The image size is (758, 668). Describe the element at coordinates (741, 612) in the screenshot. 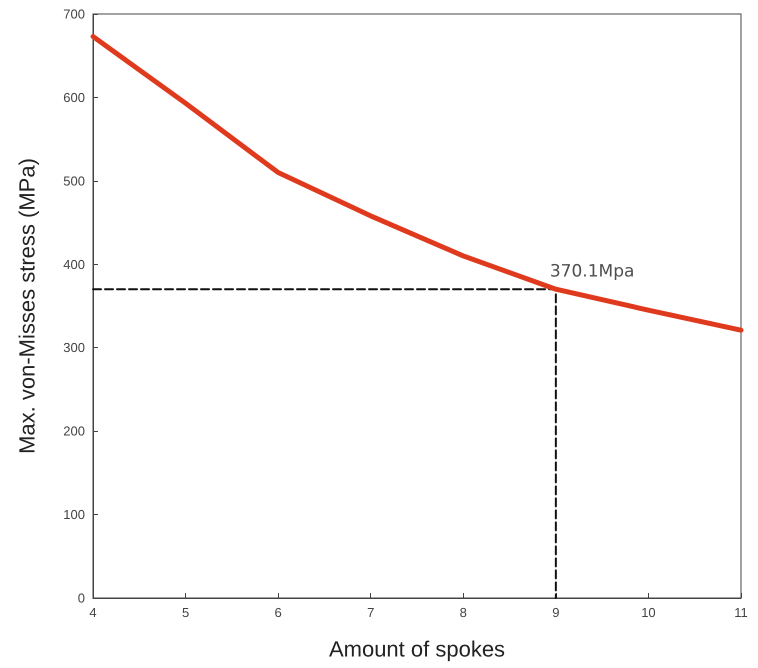

I see `x-tick-label: 11` at that location.